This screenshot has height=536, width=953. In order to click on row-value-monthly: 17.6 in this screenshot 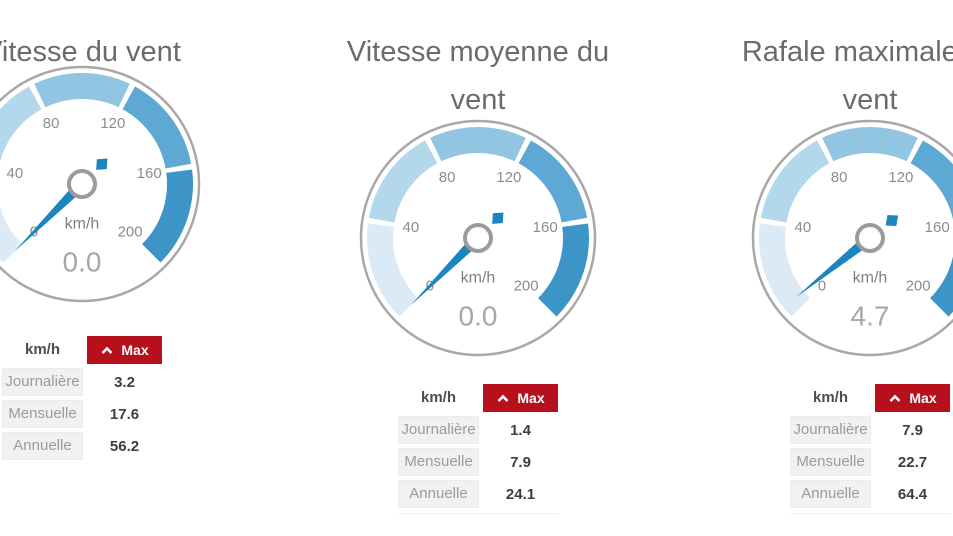, I will do `click(124, 414)`.